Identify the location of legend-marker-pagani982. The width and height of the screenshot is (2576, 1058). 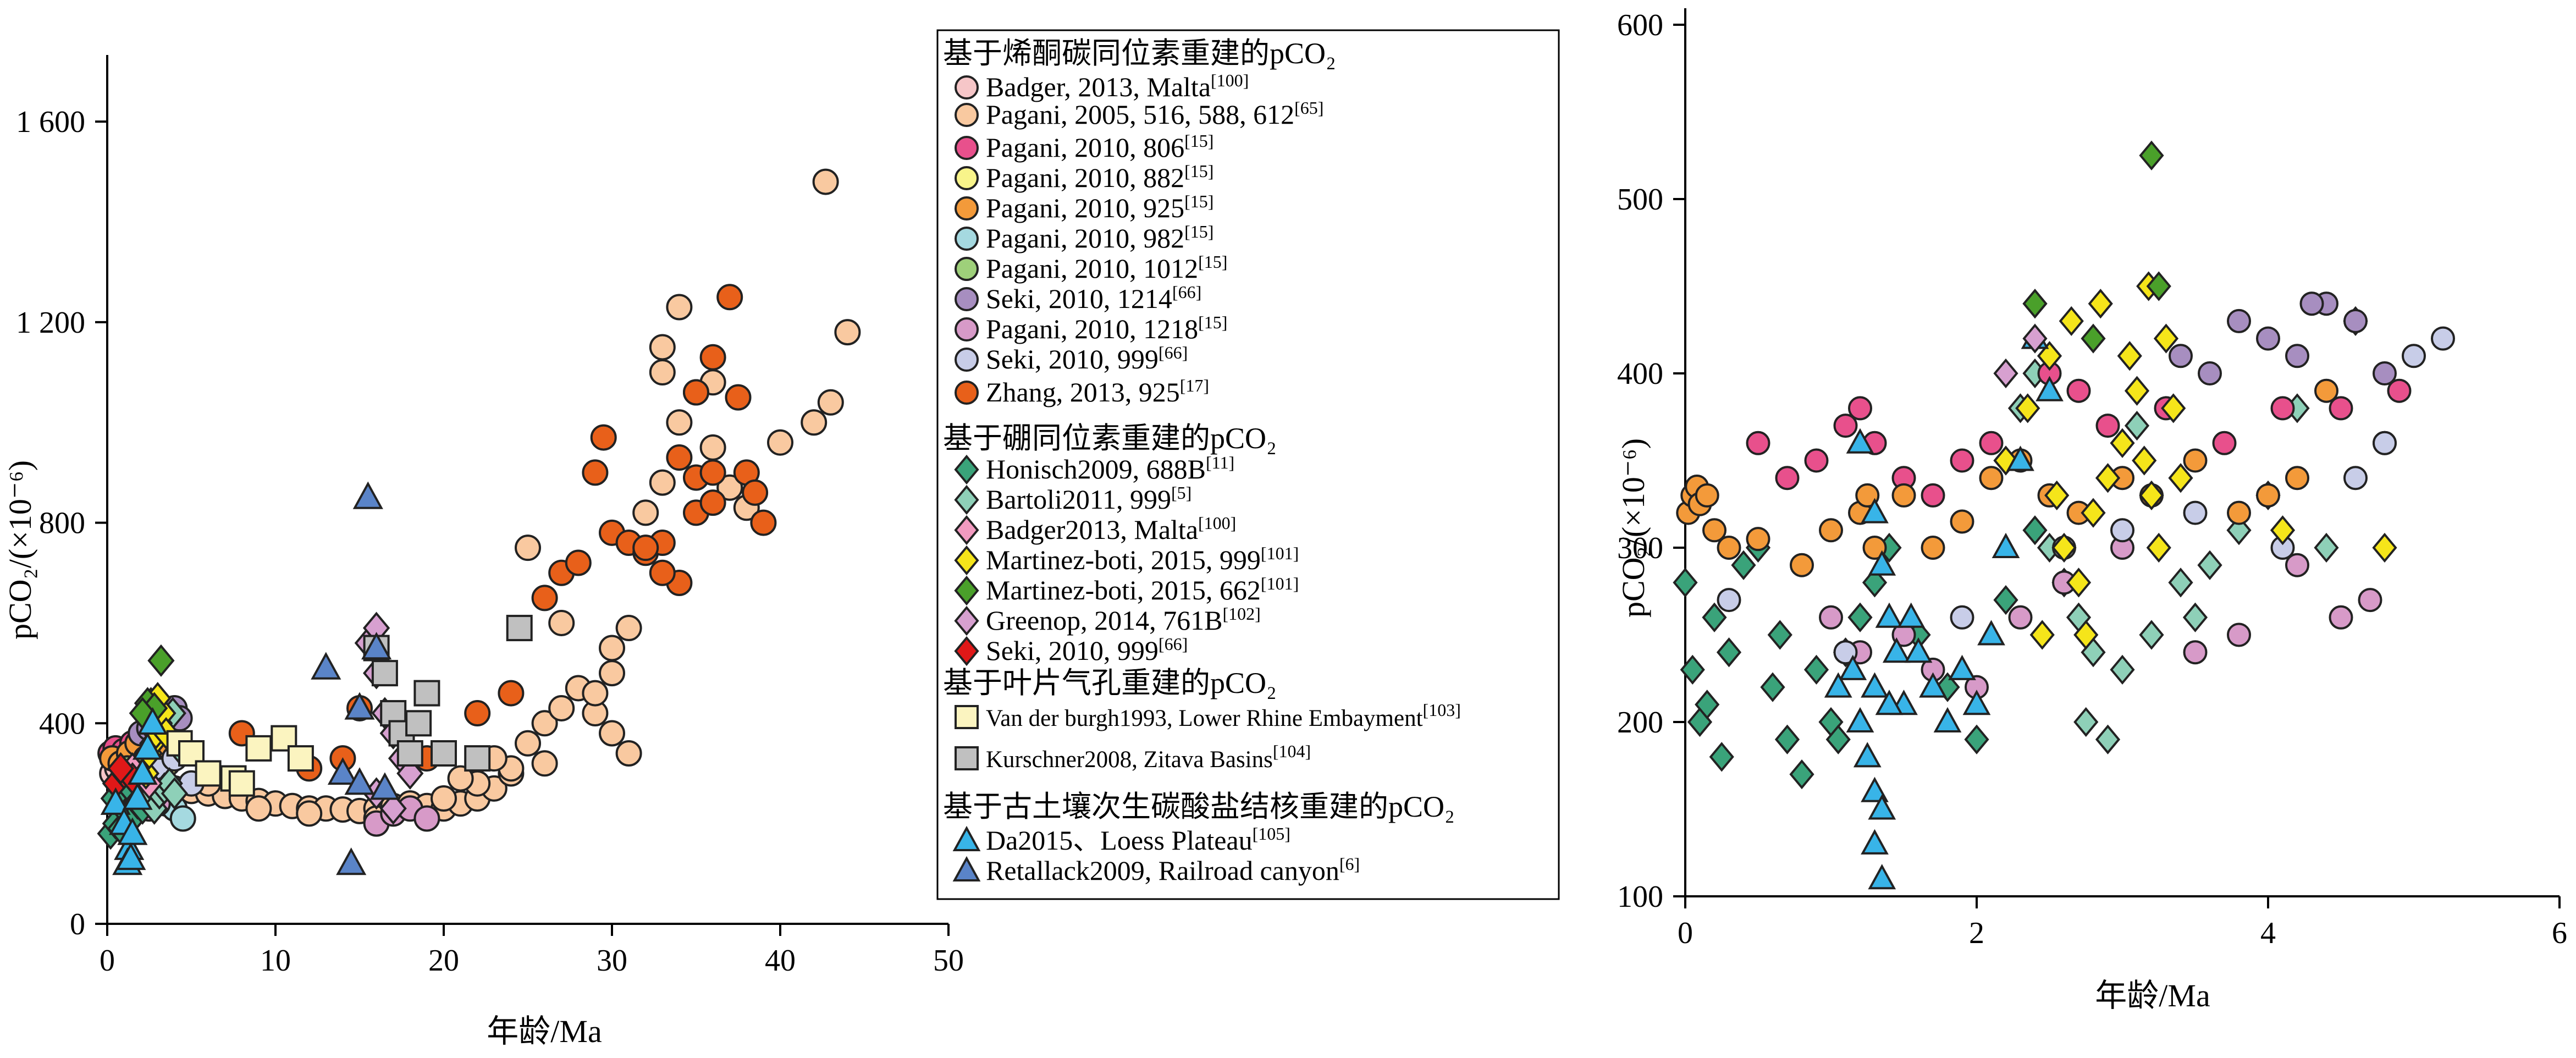
(967, 239).